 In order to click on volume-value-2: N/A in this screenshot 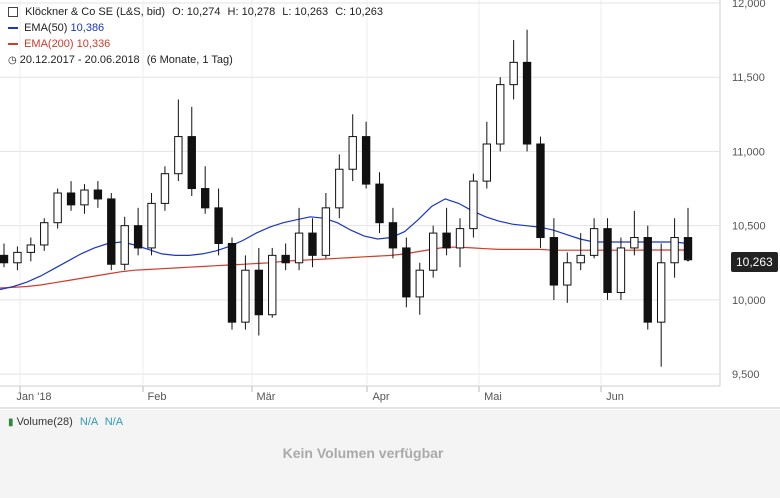, I will do `click(114, 422)`.